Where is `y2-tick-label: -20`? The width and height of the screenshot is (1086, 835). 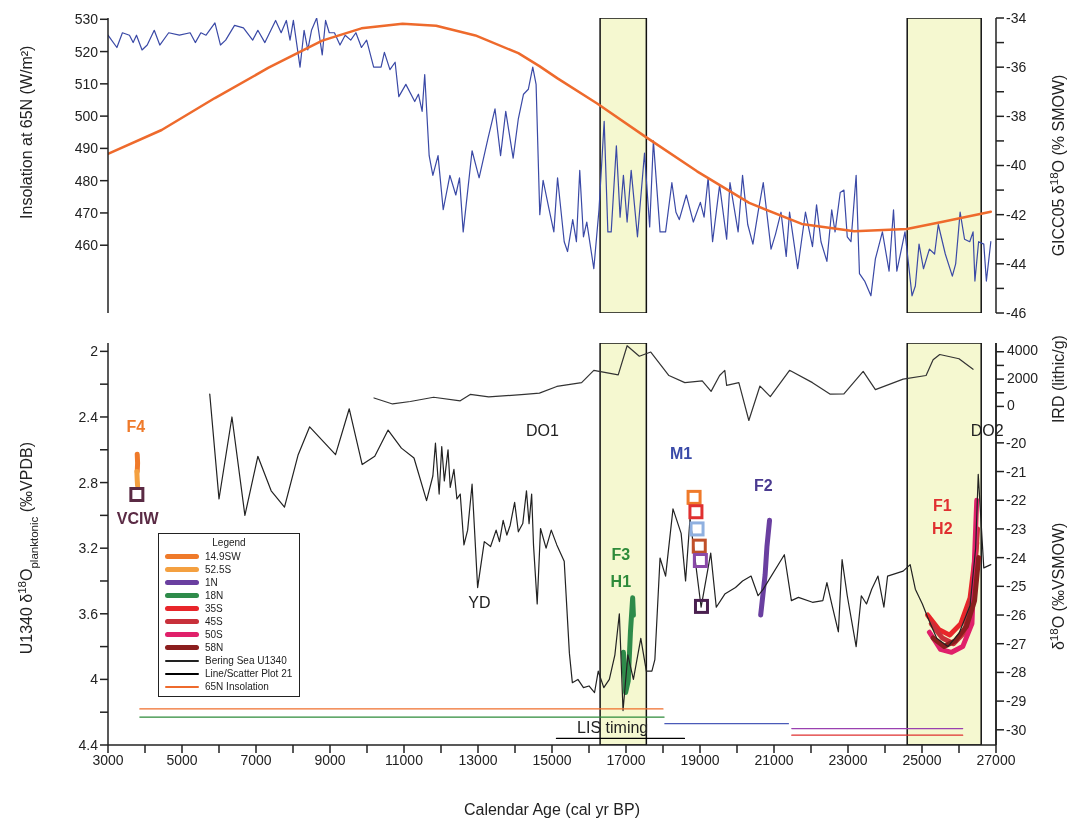 y2-tick-label: -20 is located at coordinates (1016, 442).